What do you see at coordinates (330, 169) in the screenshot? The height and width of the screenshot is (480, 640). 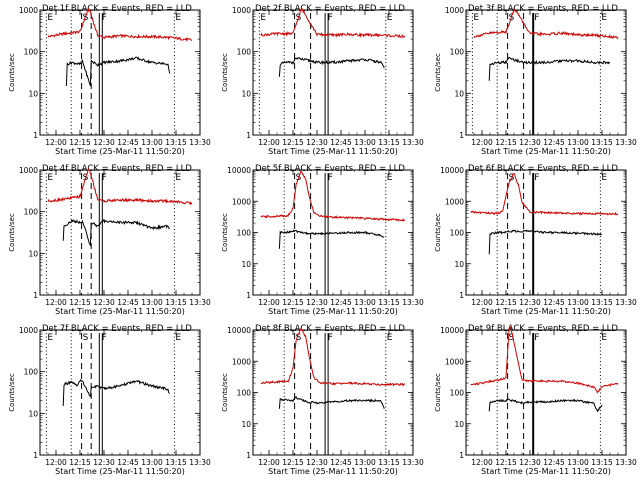 I see `chart-title: Det 5f BLACK = Events, RED = LLD` at bounding box center [330, 169].